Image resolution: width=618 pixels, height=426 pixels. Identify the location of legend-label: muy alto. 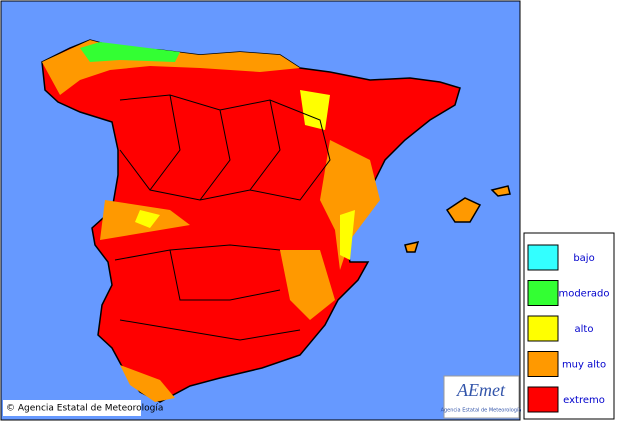
(584, 365).